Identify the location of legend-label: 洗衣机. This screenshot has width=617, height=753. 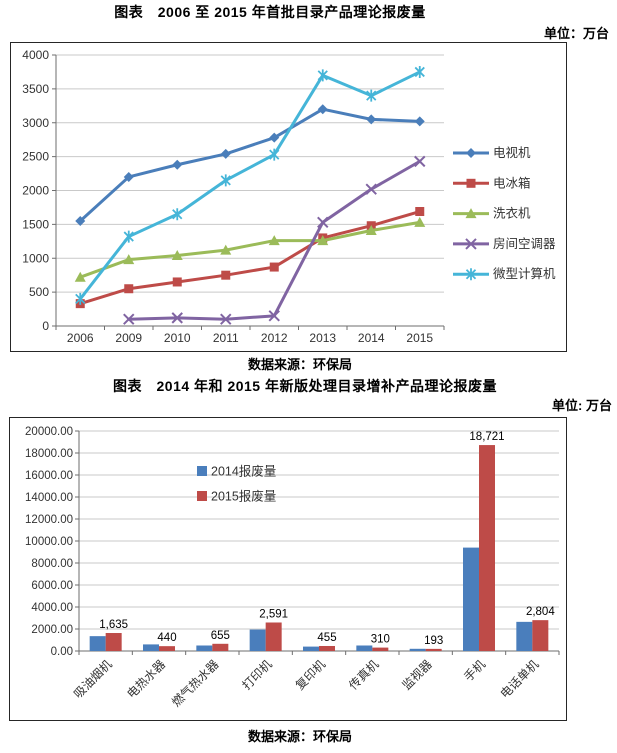
(512, 213).